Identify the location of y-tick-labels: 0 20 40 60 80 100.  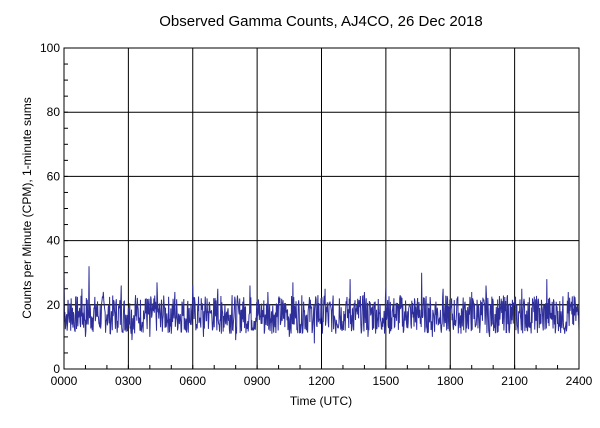
(50, 208).